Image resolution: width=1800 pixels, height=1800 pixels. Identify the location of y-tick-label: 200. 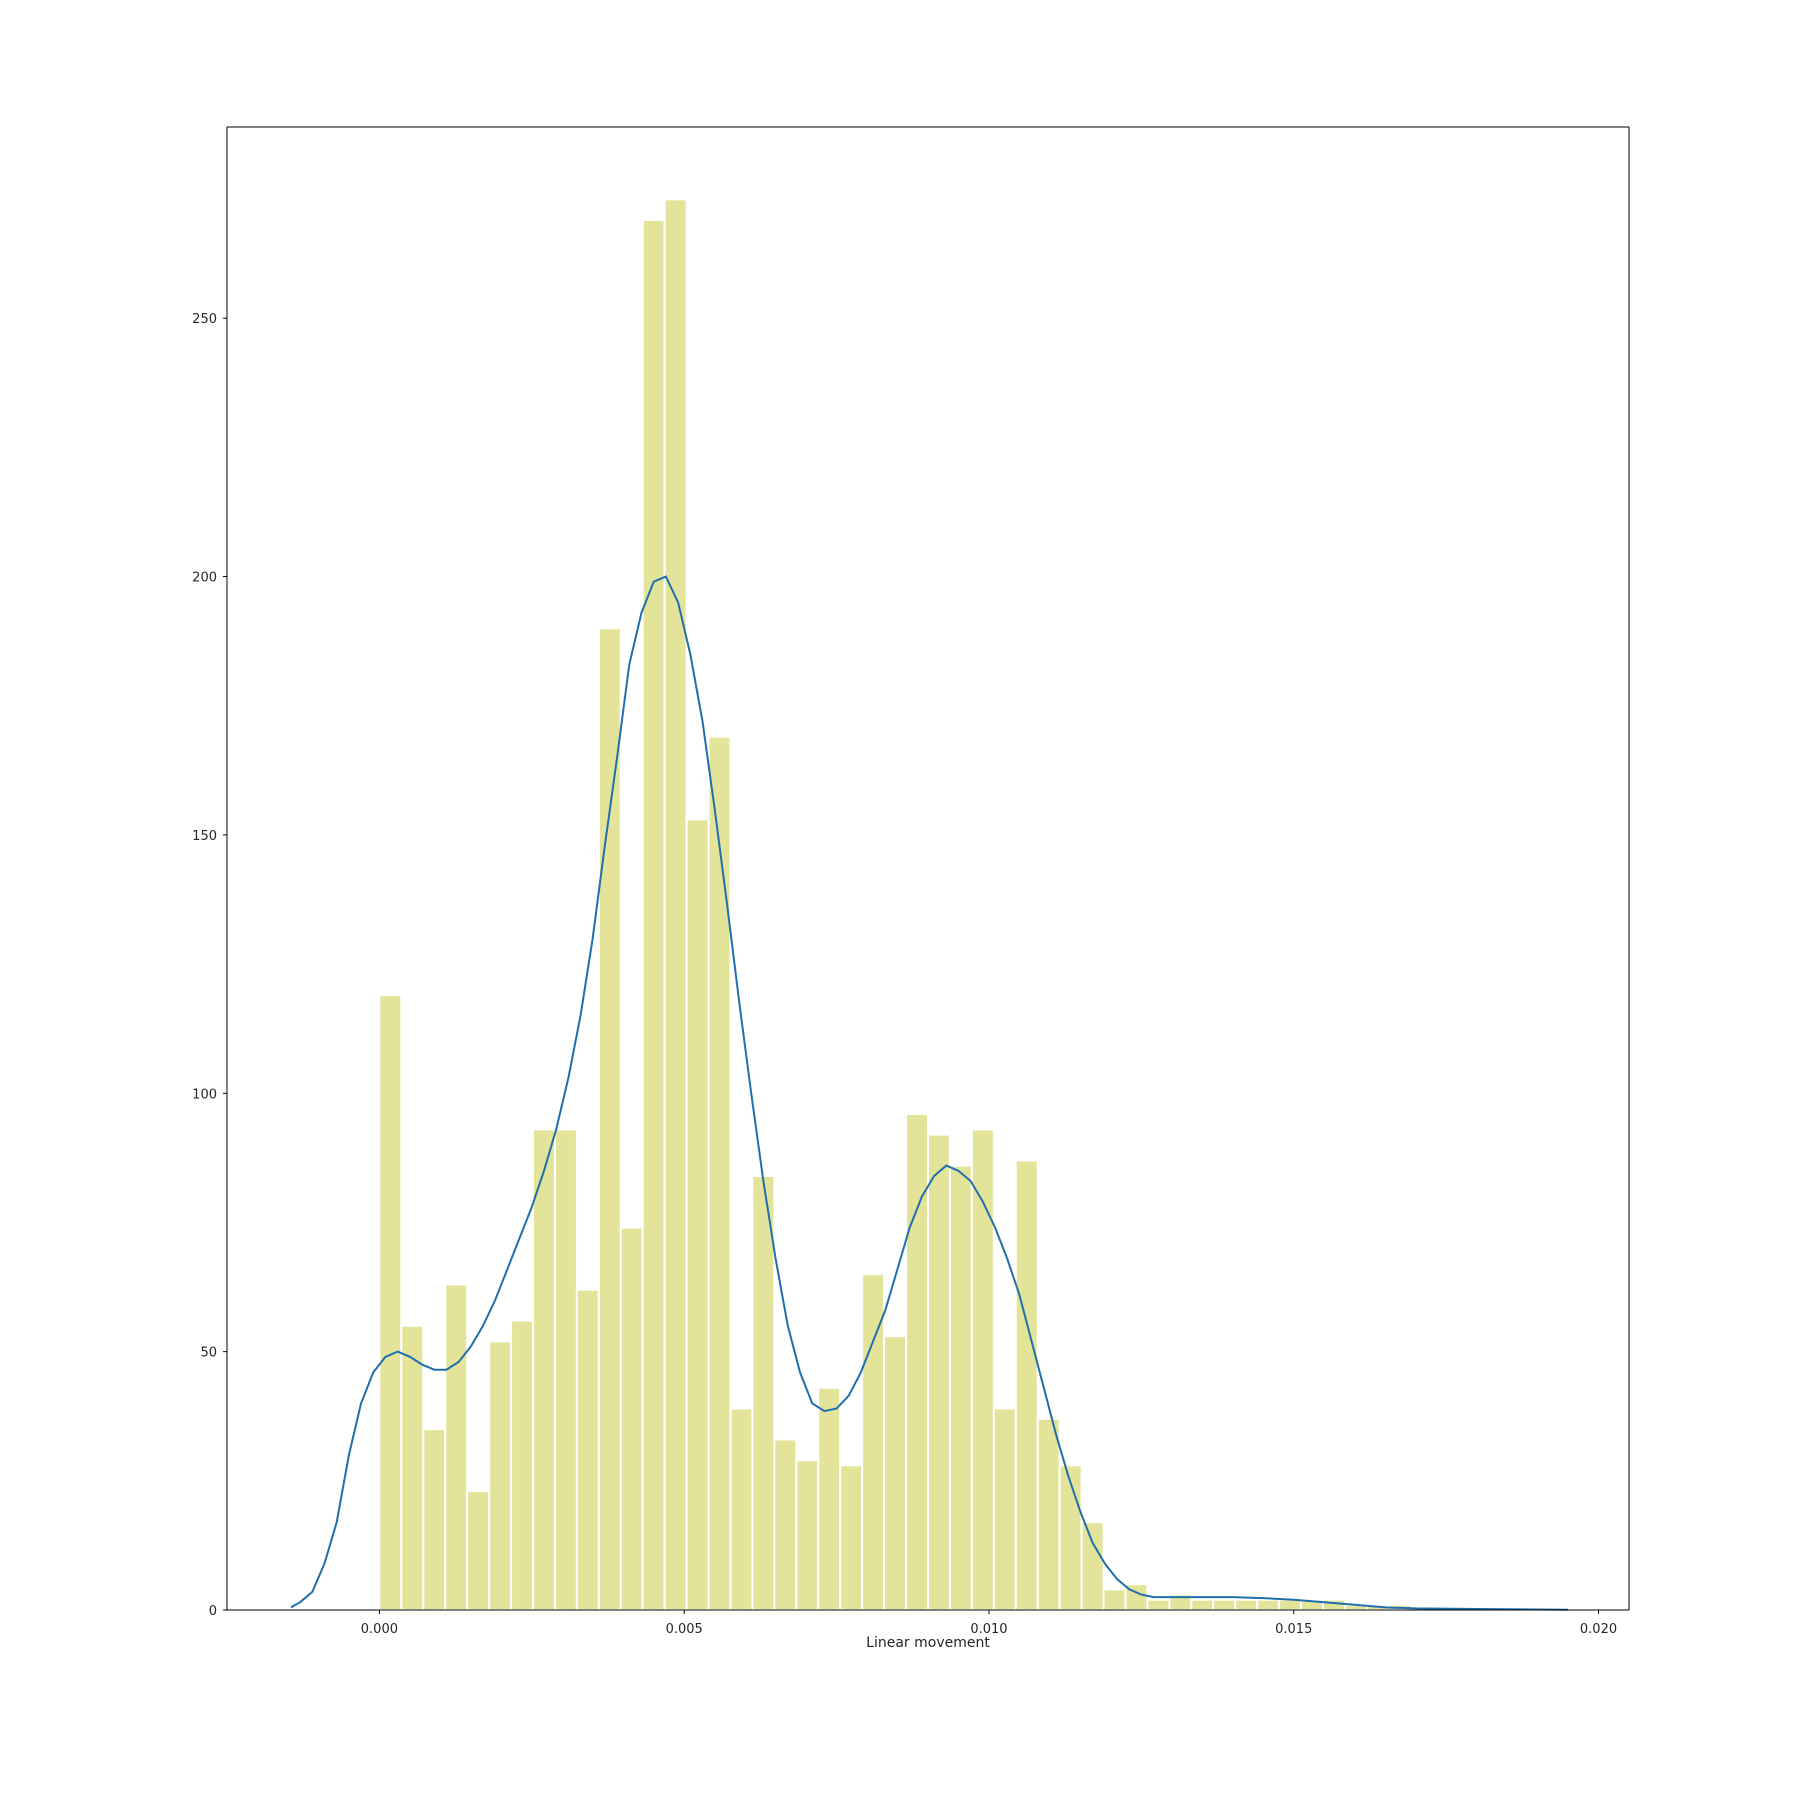
(204, 578).